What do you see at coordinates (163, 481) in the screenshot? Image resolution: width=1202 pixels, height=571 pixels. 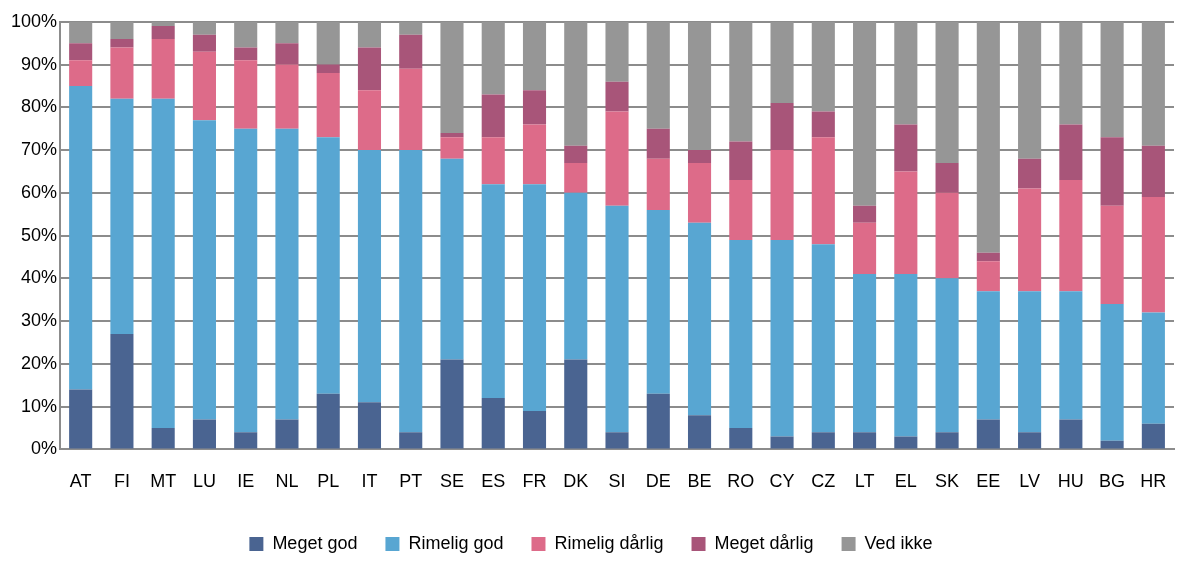 I see `x-tick-label: MT` at bounding box center [163, 481].